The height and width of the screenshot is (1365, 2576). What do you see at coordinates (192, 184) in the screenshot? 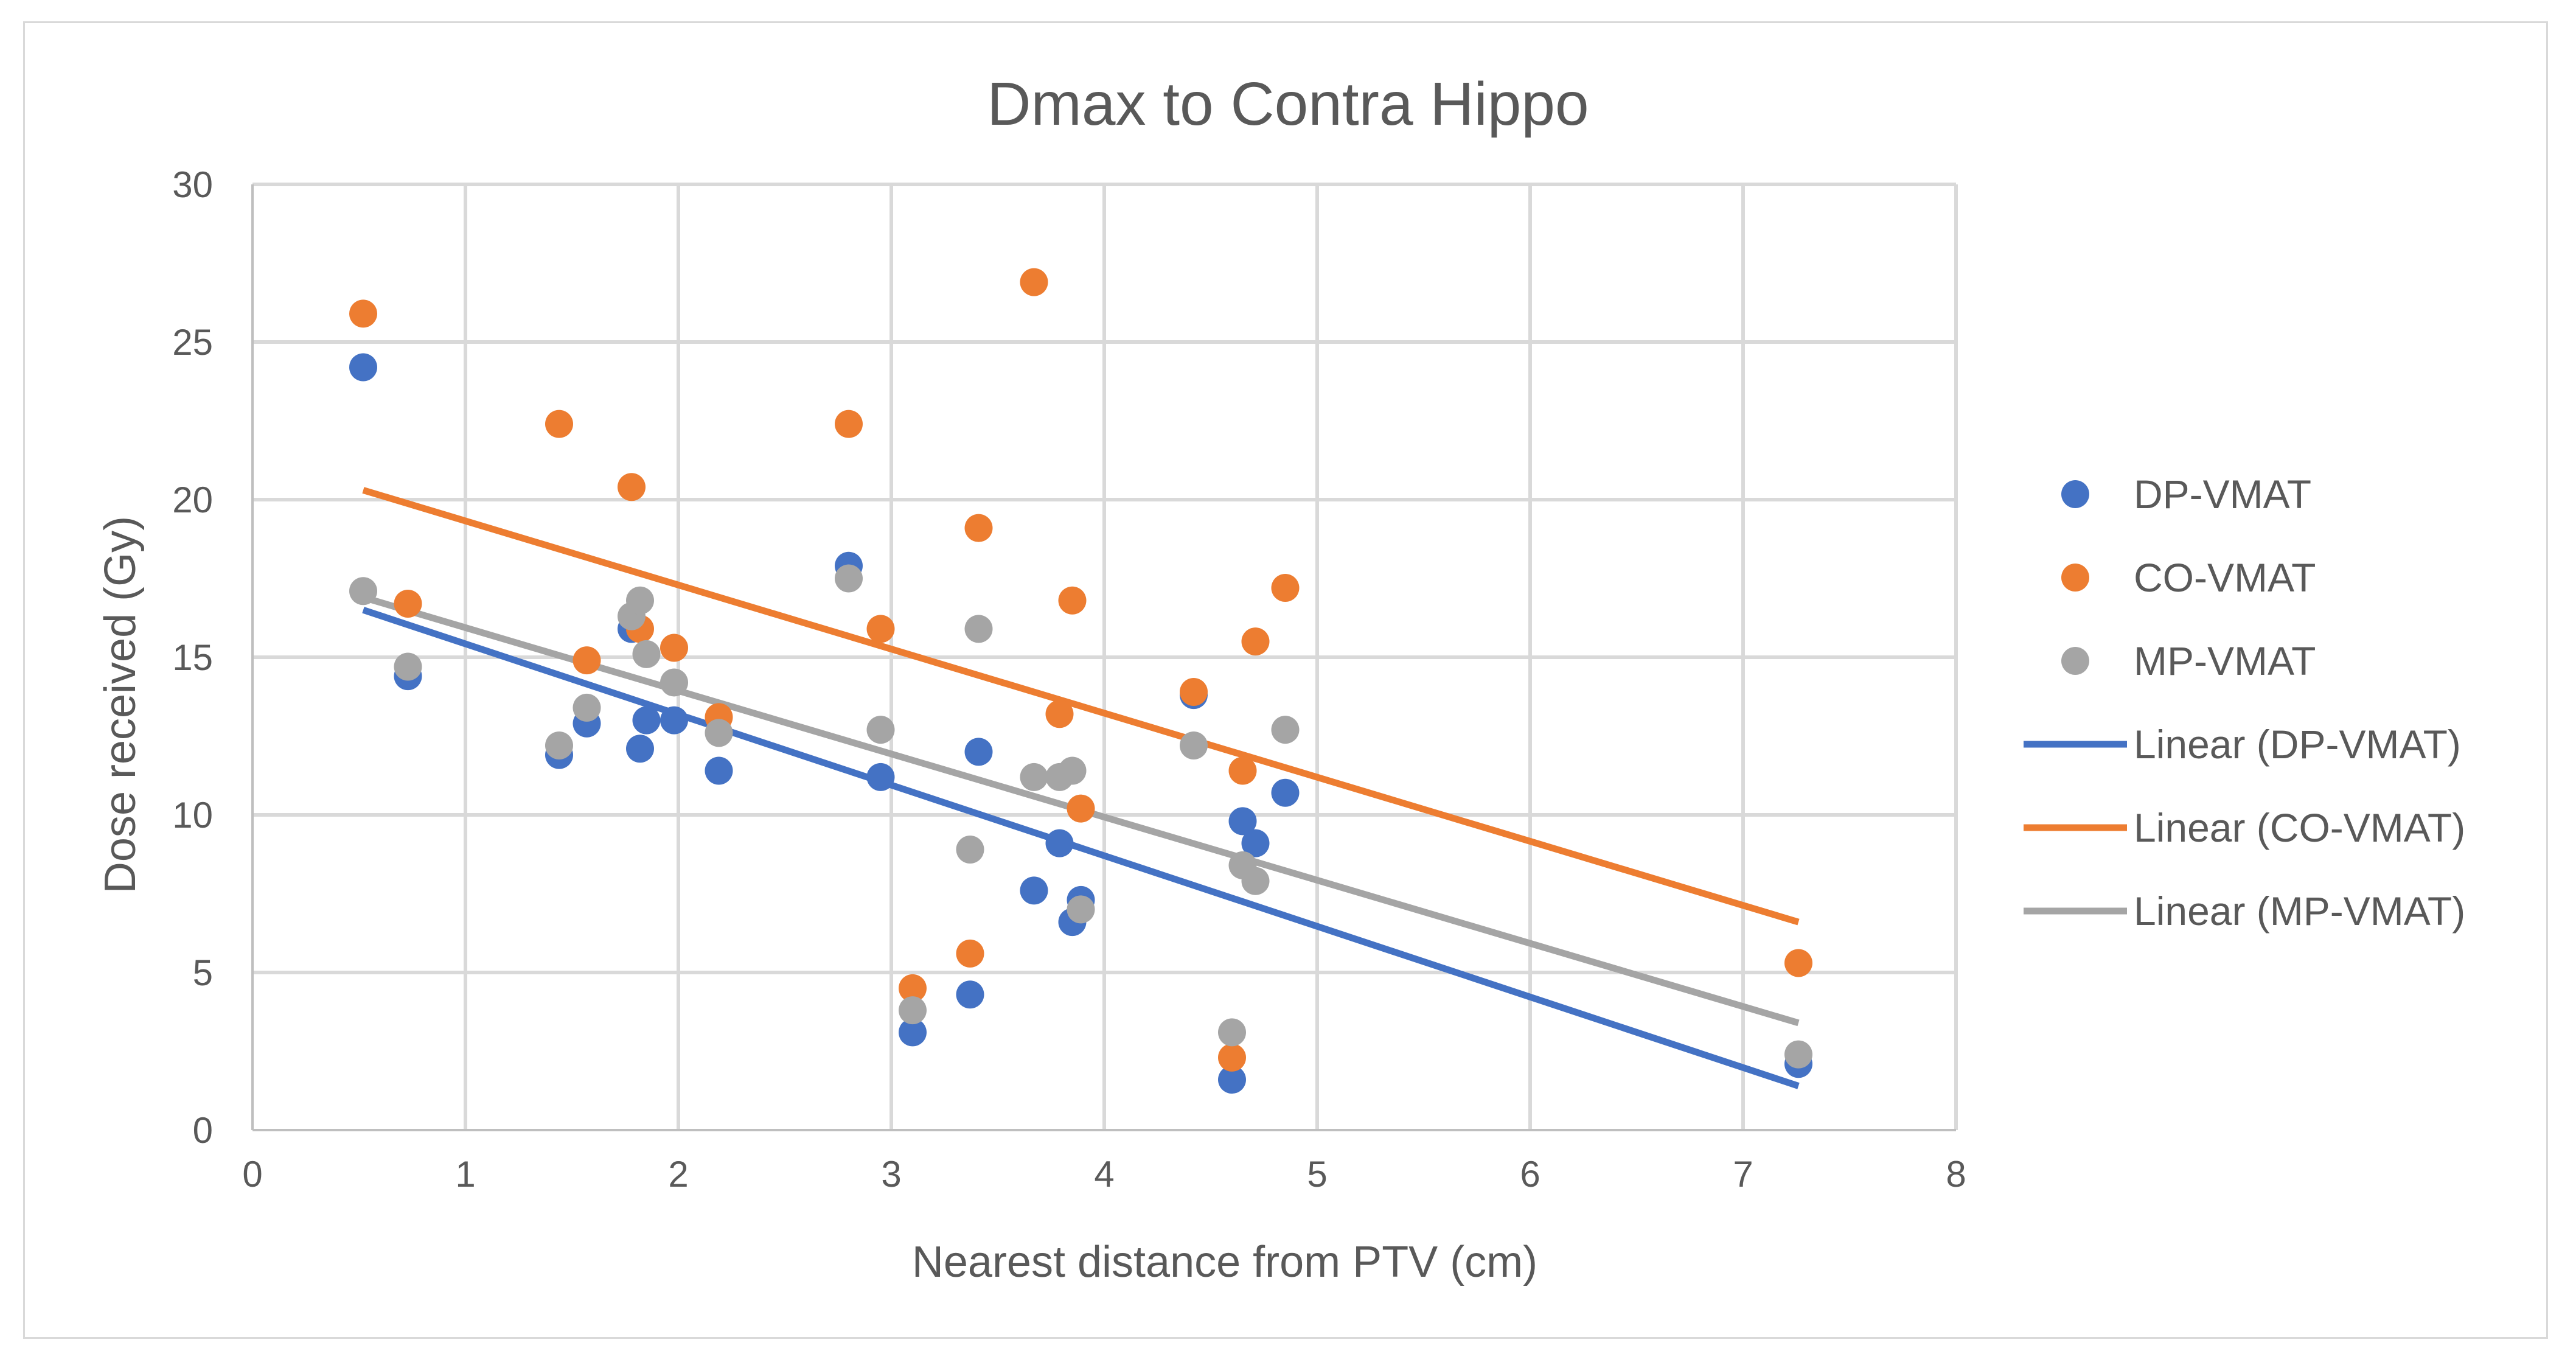
I see `y-tick-label: 30` at bounding box center [192, 184].